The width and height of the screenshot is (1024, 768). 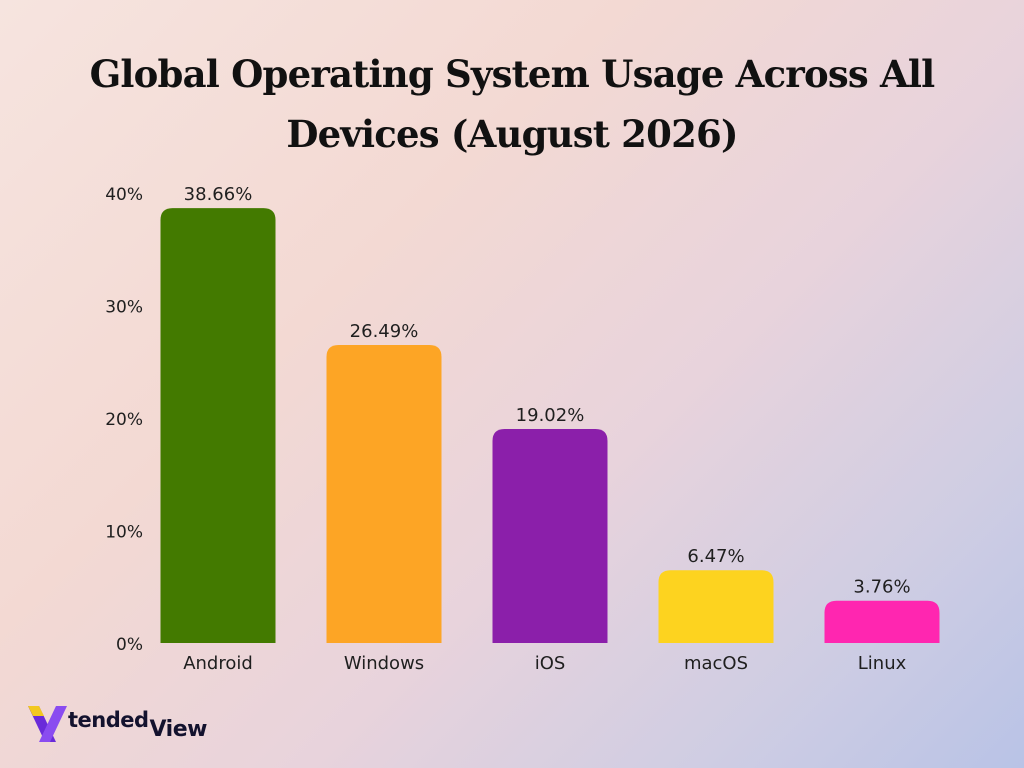 I want to click on logo-text-main: tended, so click(x=108, y=720).